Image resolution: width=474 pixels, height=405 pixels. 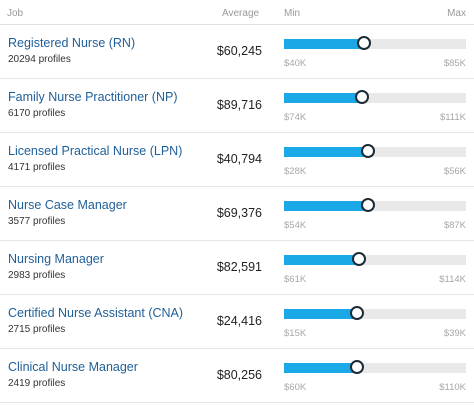 What do you see at coordinates (67, 205) in the screenshot?
I see `job-title-link: Nurse Case Manager` at bounding box center [67, 205].